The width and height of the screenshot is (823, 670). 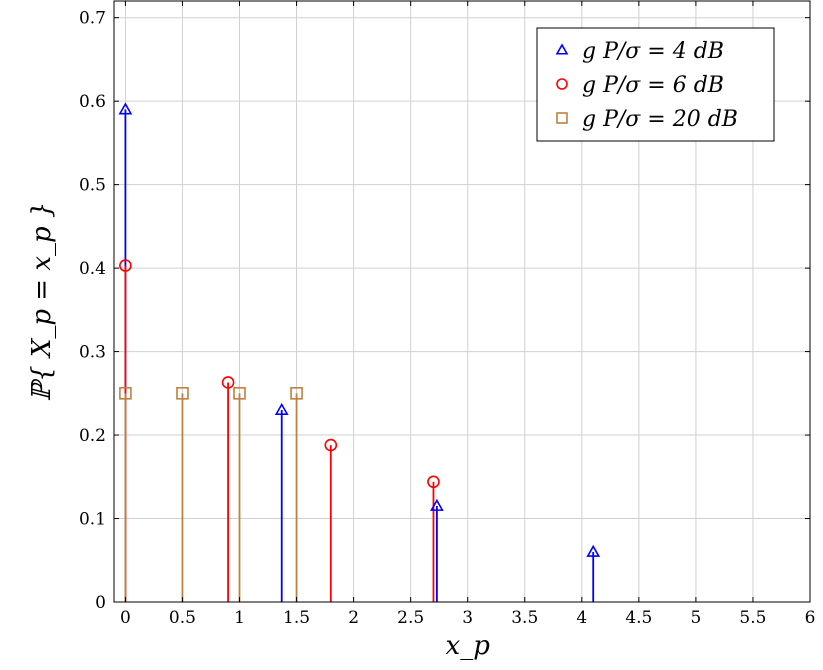 I want to click on legend: g P/σ = 4 dB g P/σ = 6 dB g P/σ = 20 dB, so click(x=655, y=84).